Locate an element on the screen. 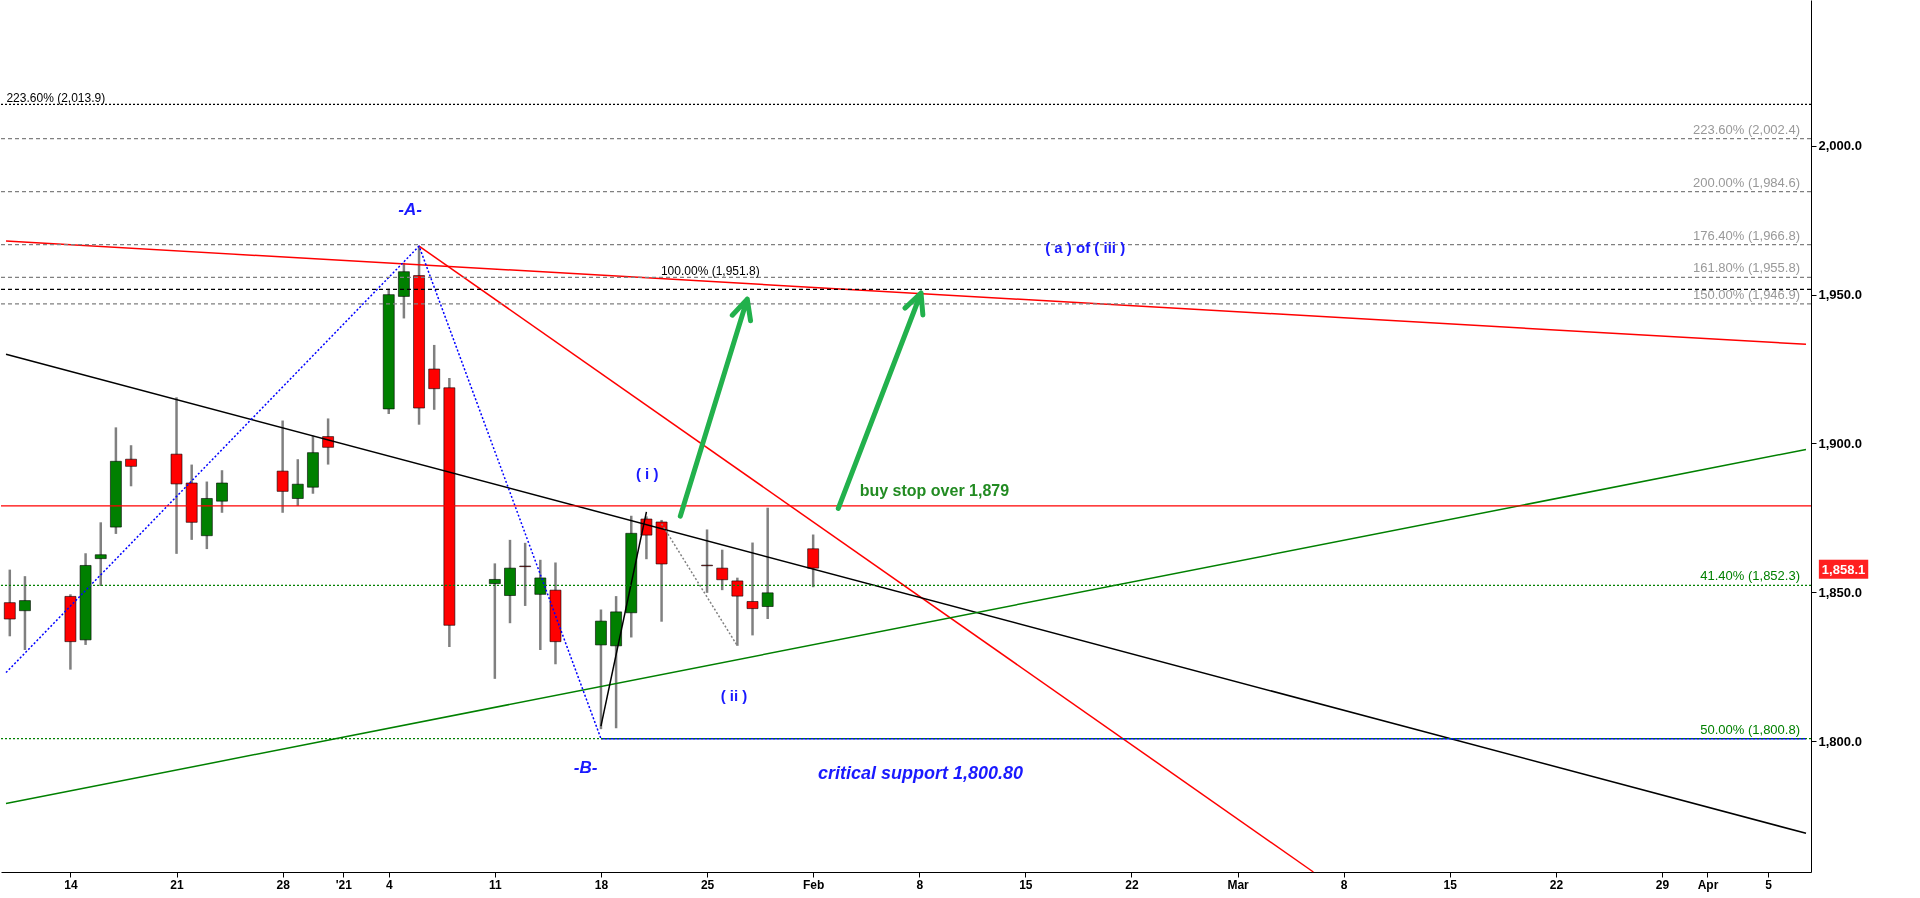 Image resolution: width=1920 pixels, height=898 pixels. ref-line-label: 200.00% (1,984.6) is located at coordinates (1746, 182).